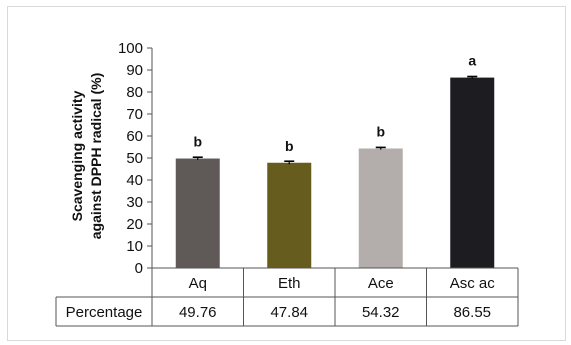  I want to click on table-cell: 49.76, so click(198, 312).